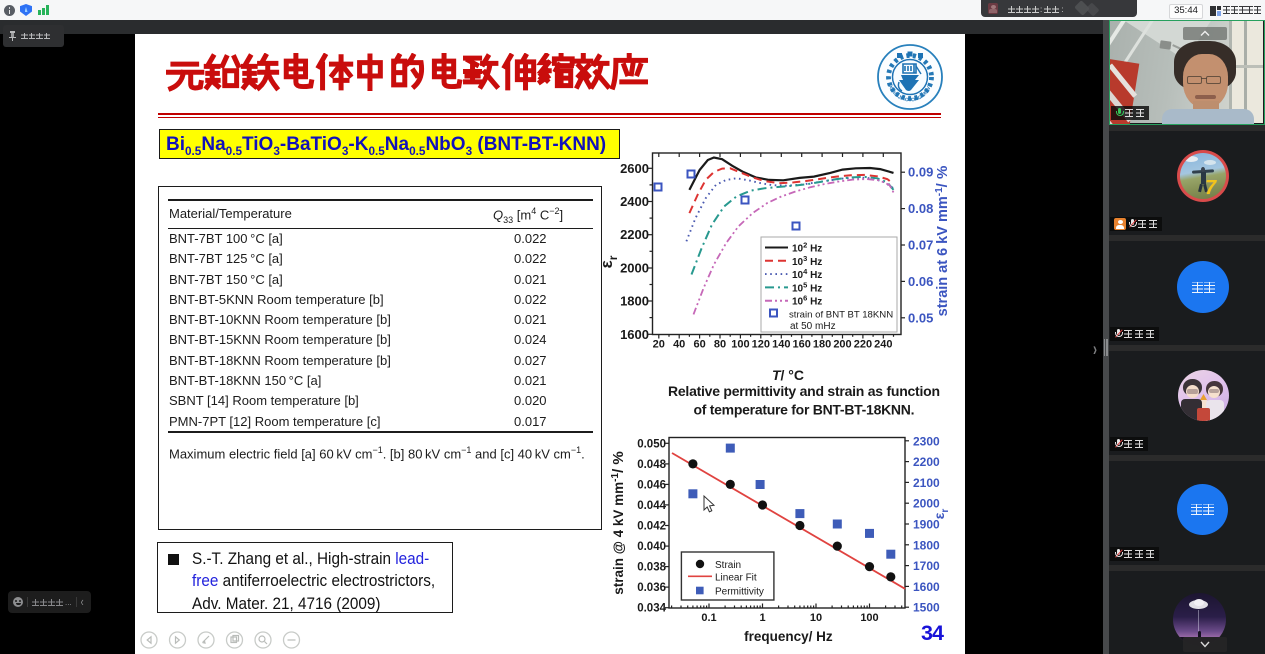  Describe the element at coordinates (807, 287) in the screenshot. I see `svg-text: 105 Hz` at that location.